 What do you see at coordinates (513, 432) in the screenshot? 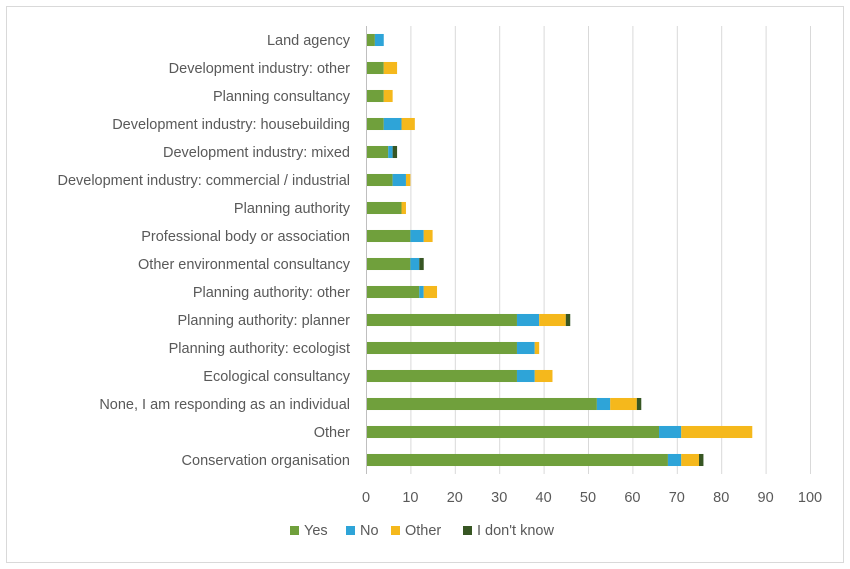
I see `bar-other-yes` at bounding box center [513, 432].